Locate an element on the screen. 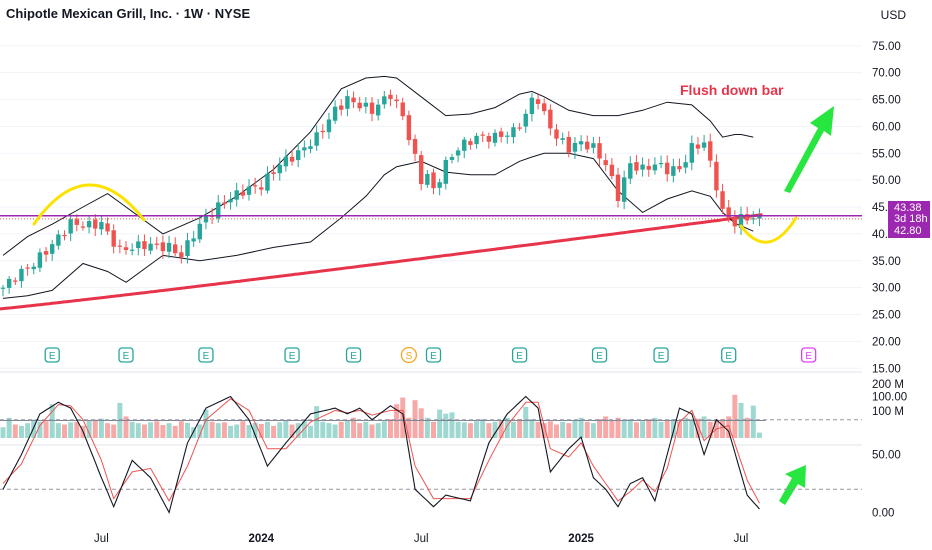 The image size is (932, 550). moving-average-line is located at coordinates (381, 262).